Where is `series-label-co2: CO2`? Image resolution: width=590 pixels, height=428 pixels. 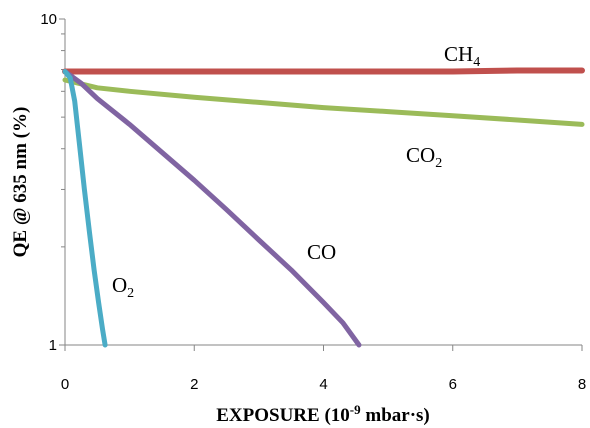
series-label-co2: CO2 is located at coordinates (424, 157).